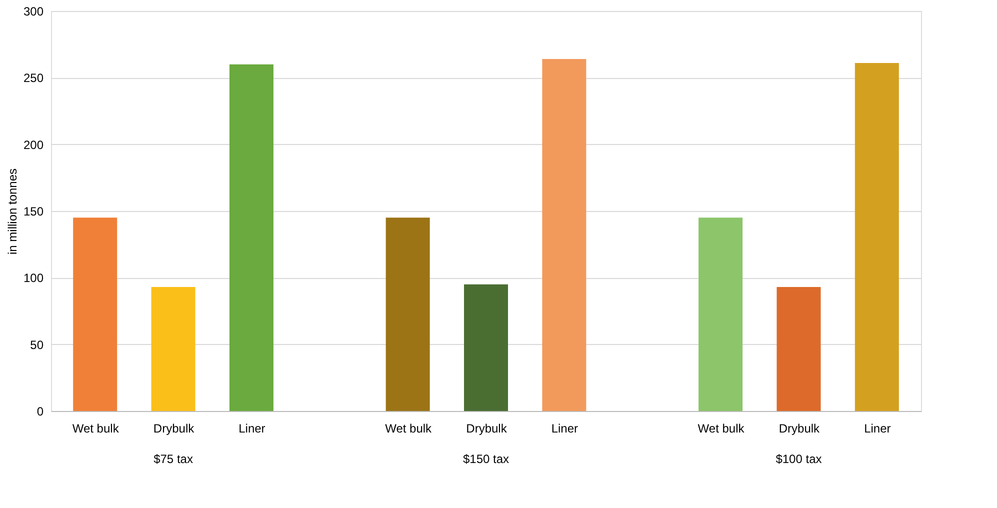  I want to click on y-axis-title: in million tonnes, so click(12, 211).